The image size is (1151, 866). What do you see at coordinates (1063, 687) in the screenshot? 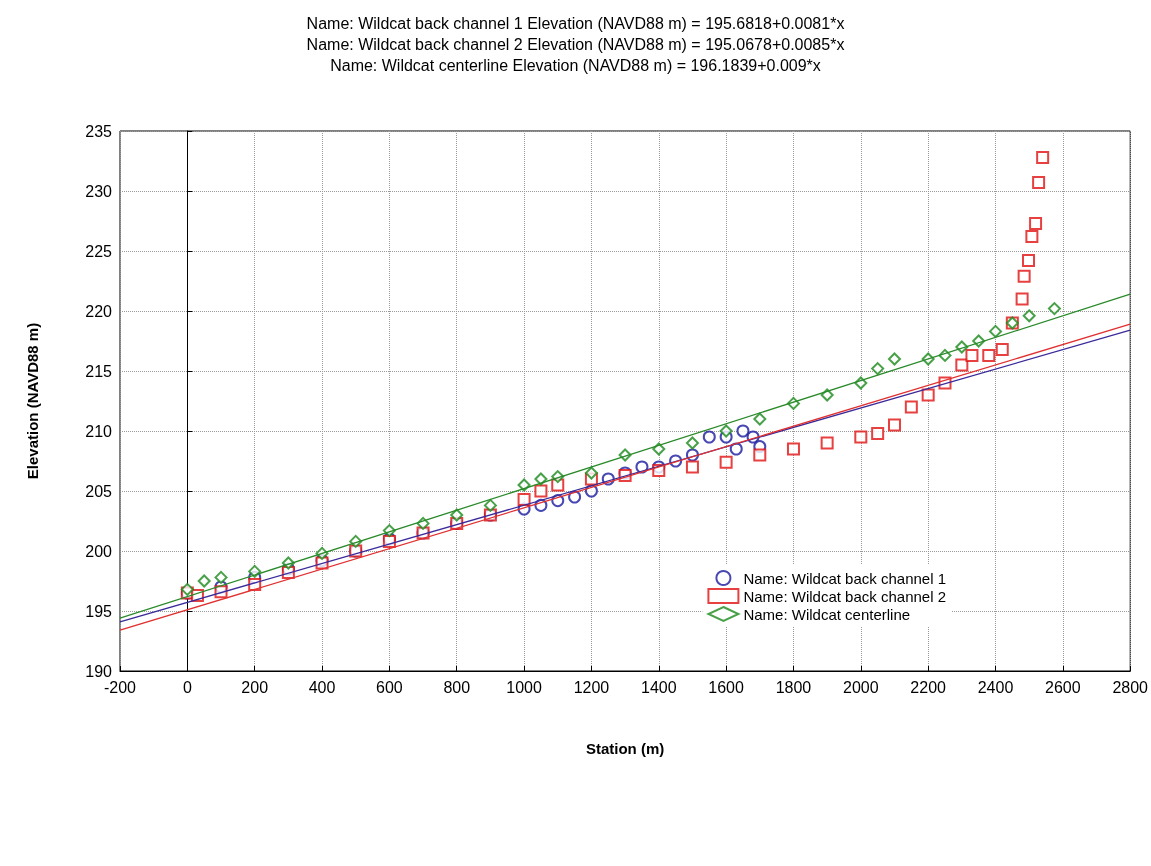
I see `x-tick-label: 2600` at bounding box center [1063, 687].